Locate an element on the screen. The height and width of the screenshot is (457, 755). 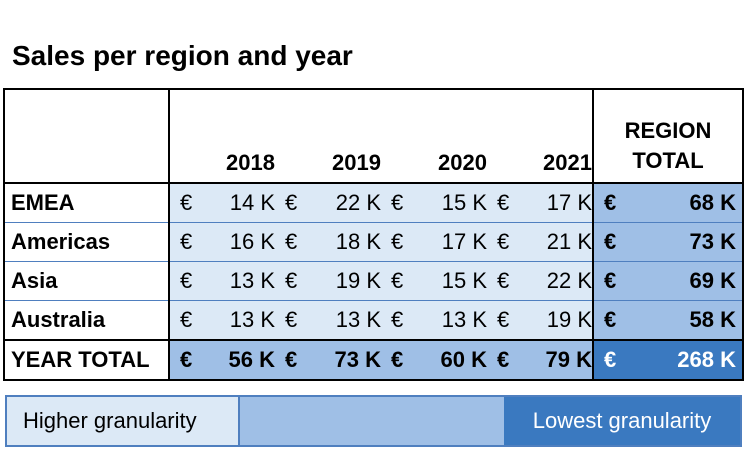
region-total-cell: 68 K is located at coordinates (684, 202).